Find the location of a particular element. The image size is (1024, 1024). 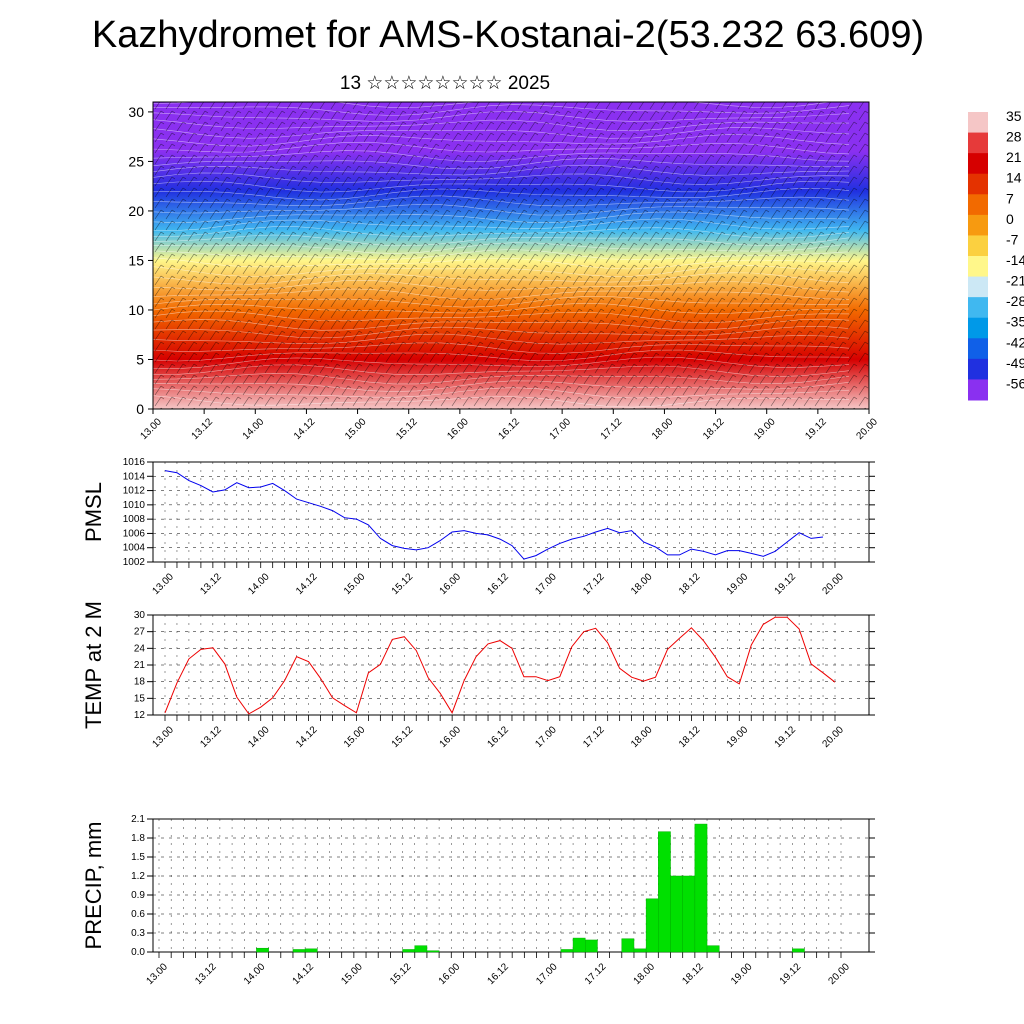

colorbar-label: -42 is located at coordinates (1015, 342).